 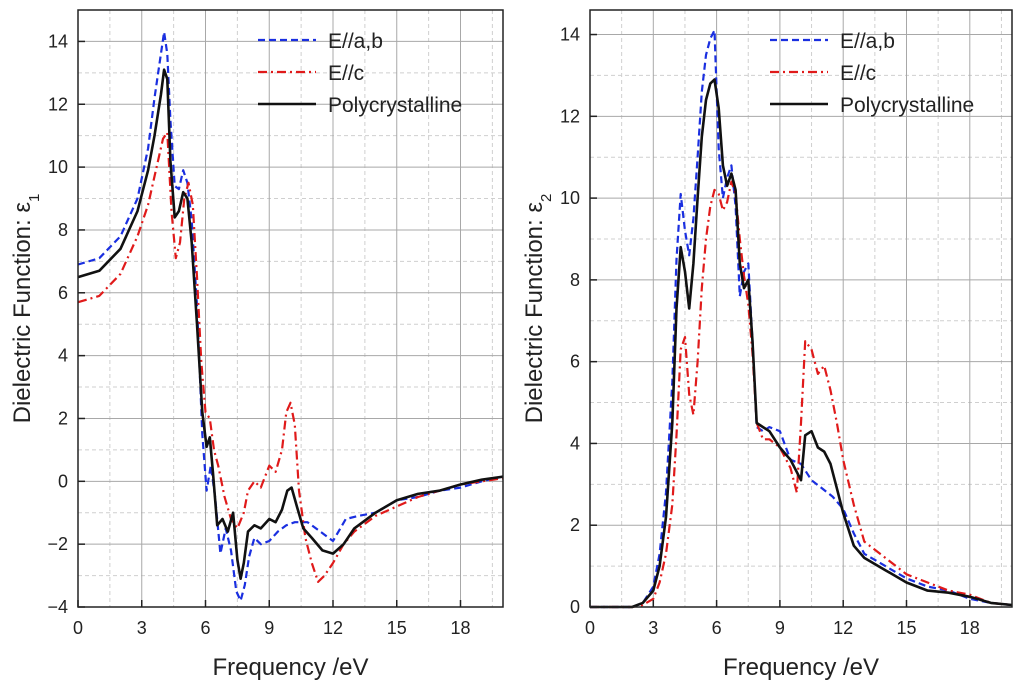 What do you see at coordinates (57, 607) in the screenshot?
I see `y-tick-label: −4` at bounding box center [57, 607].